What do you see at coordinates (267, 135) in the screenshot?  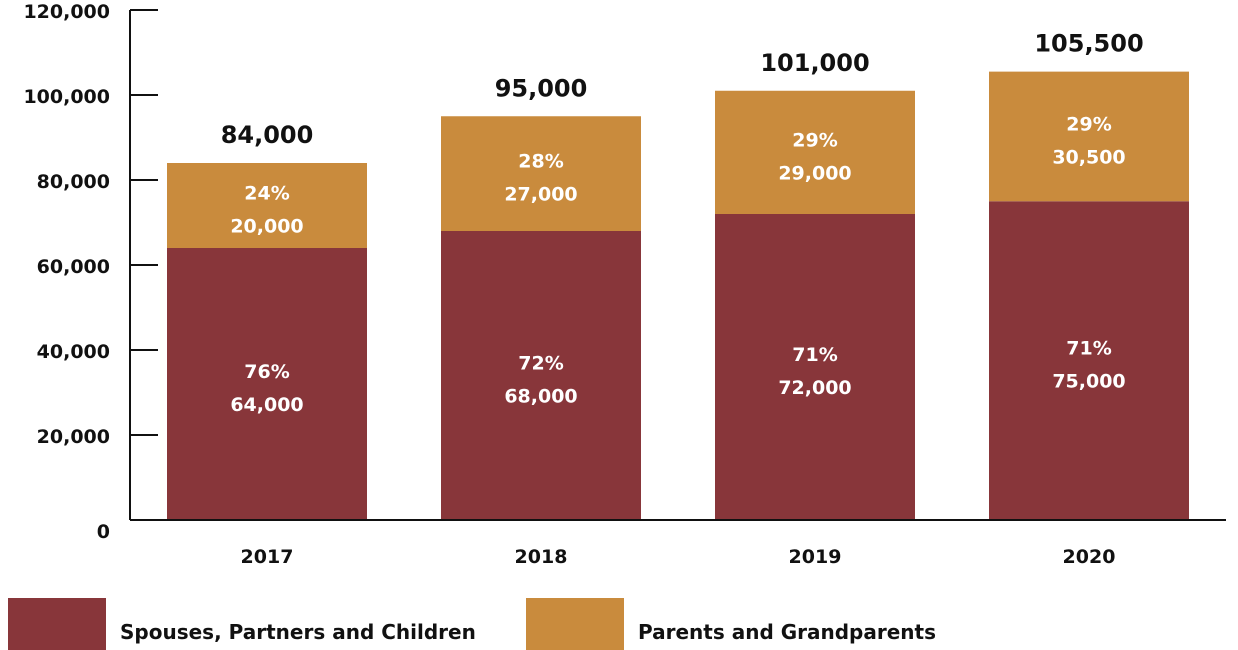 I see `bar-total-label: 84,000` at bounding box center [267, 135].